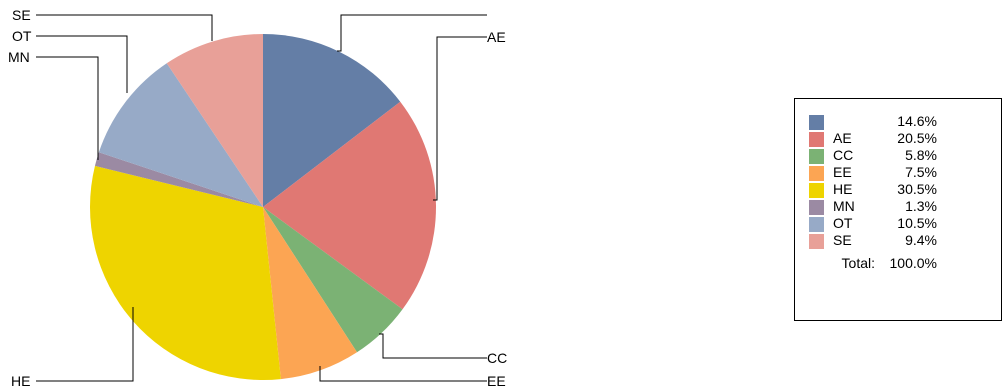  I want to click on legend-total-row: Total: 100.0%, so click(873, 260).